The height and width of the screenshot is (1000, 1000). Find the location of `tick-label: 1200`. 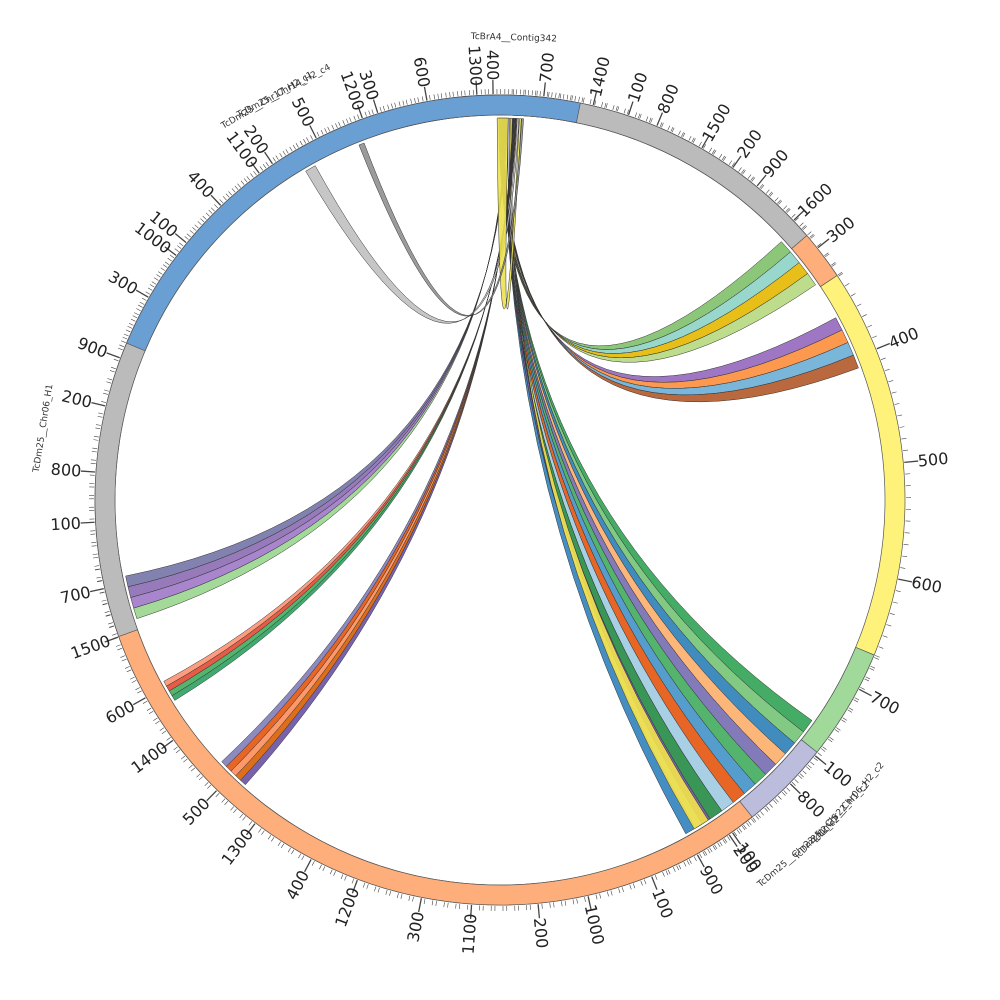

tick-label: 1200 is located at coordinates (347, 907).